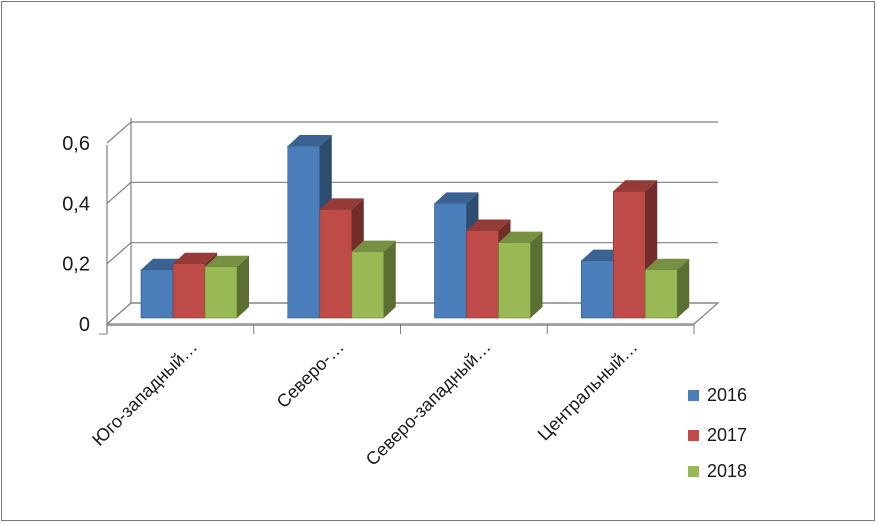 The width and height of the screenshot is (878, 524). Describe the element at coordinates (693, 471) in the screenshot. I see `legend-swatch-2018` at that location.